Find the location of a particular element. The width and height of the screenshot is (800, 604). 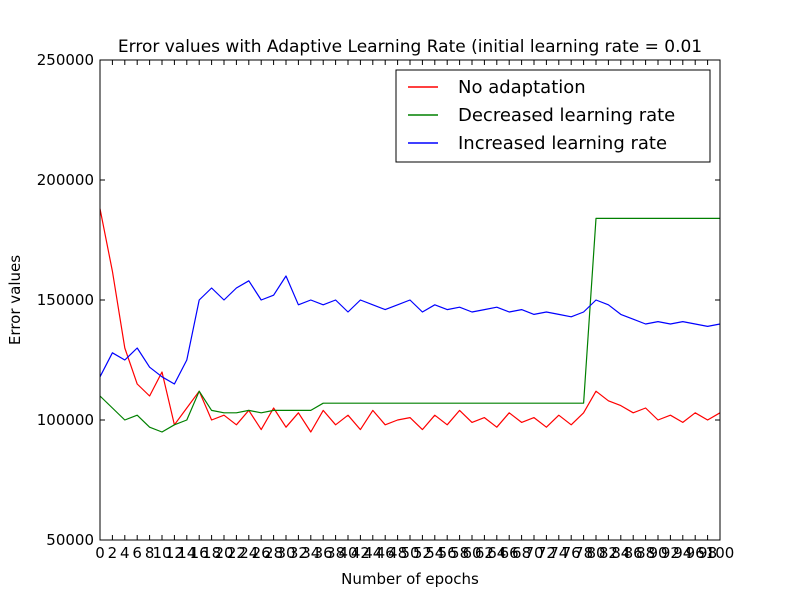

x-tick-label: 8 is located at coordinates (150, 553).